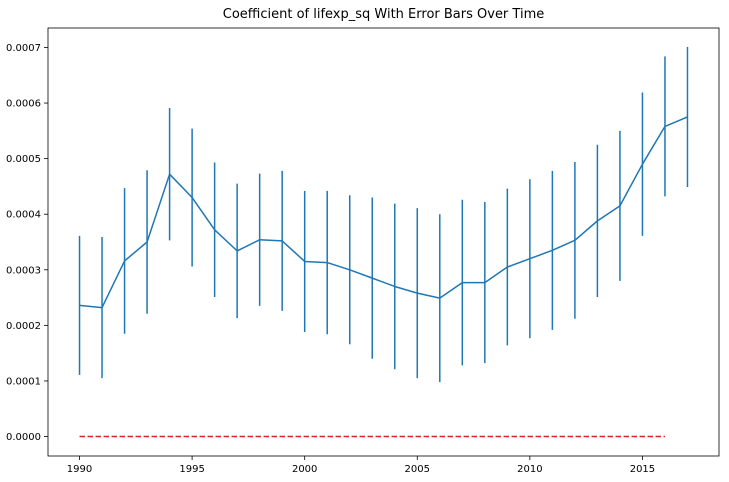 The width and height of the screenshot is (729, 482). I want to click on y-tick-label: 0.0006, so click(23, 104).